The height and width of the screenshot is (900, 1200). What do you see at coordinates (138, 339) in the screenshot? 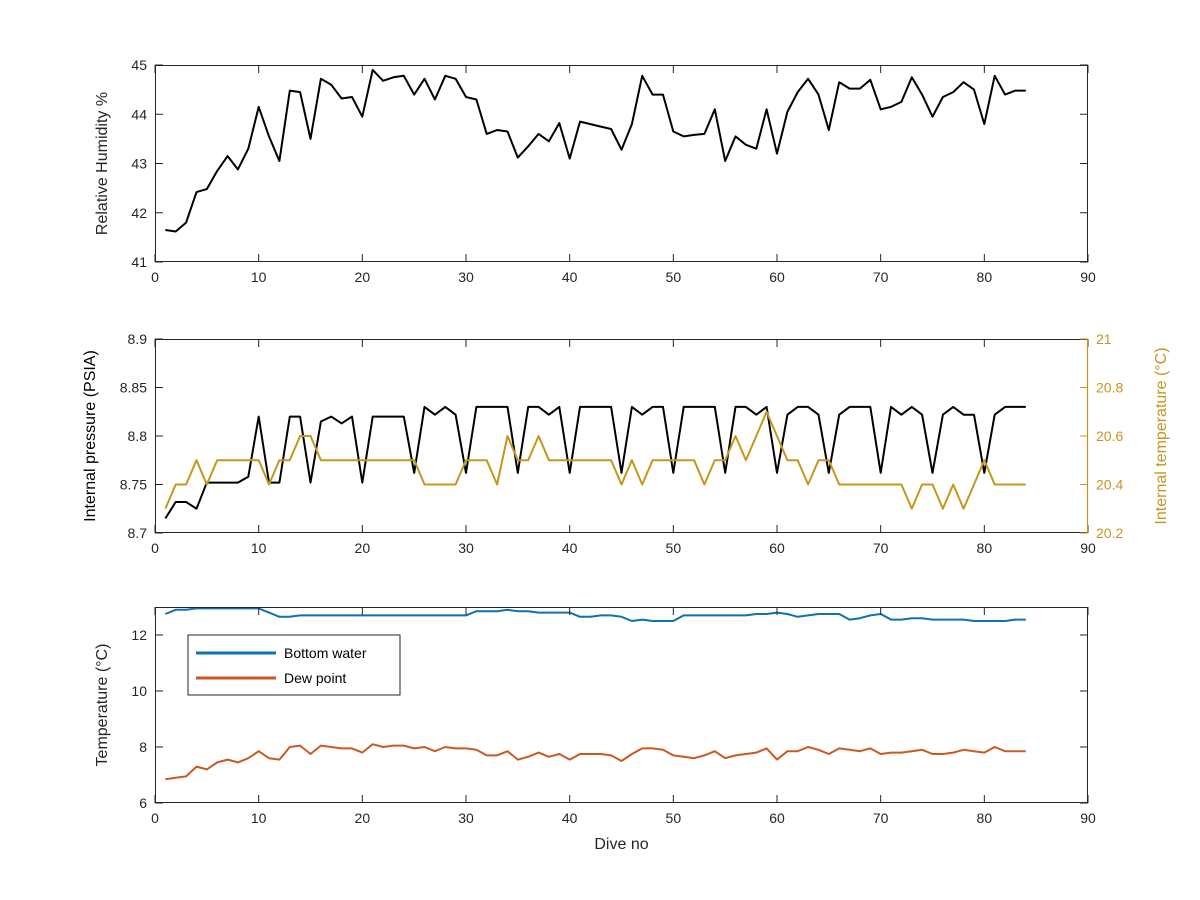
I see `y-tick-label: 8.9` at bounding box center [138, 339].